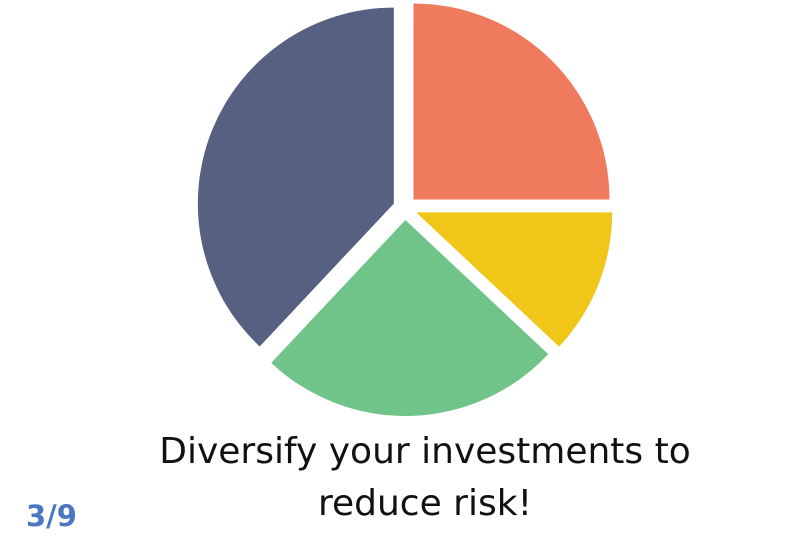  Describe the element at coordinates (425, 451) in the screenshot. I see `caption-line-1: Diversify your investments to` at that location.